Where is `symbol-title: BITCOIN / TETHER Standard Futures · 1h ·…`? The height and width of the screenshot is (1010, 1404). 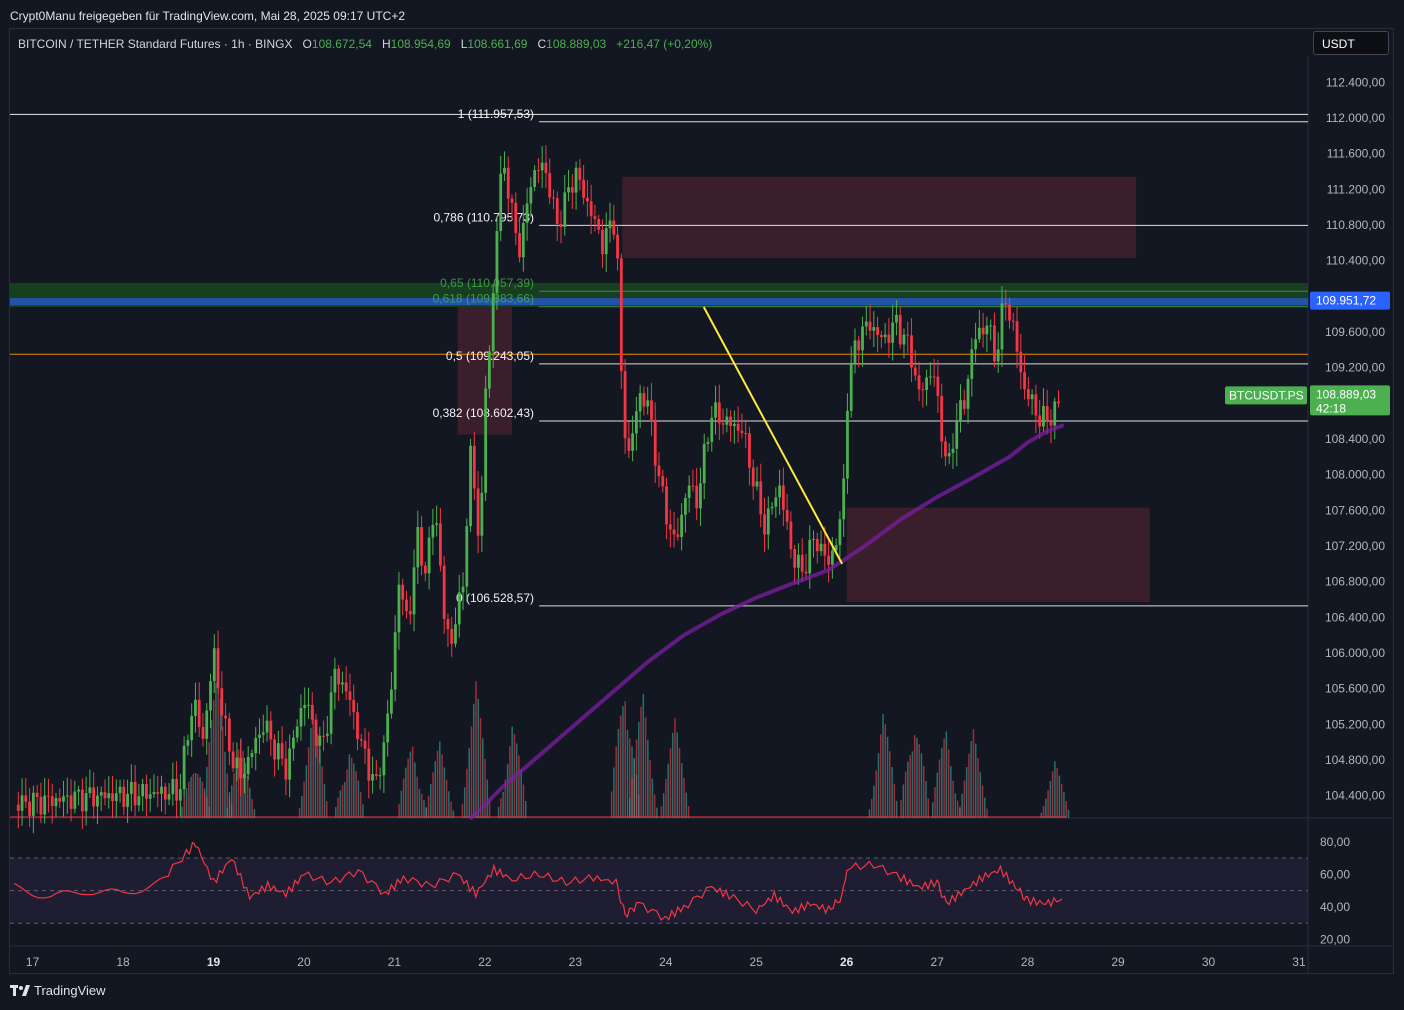 symbol-title: BITCOIN / TETHER Standard Futures · 1h ·… is located at coordinates (155, 44).